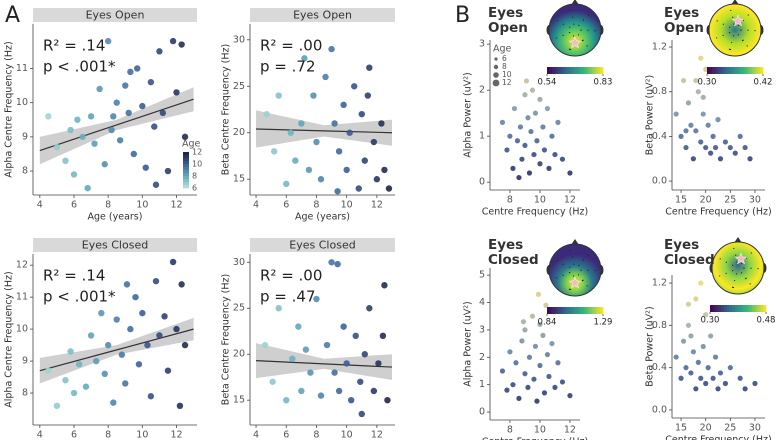  Describe the element at coordinates (286, 435) in the screenshot. I see `x-tick-label: 6` at that location.